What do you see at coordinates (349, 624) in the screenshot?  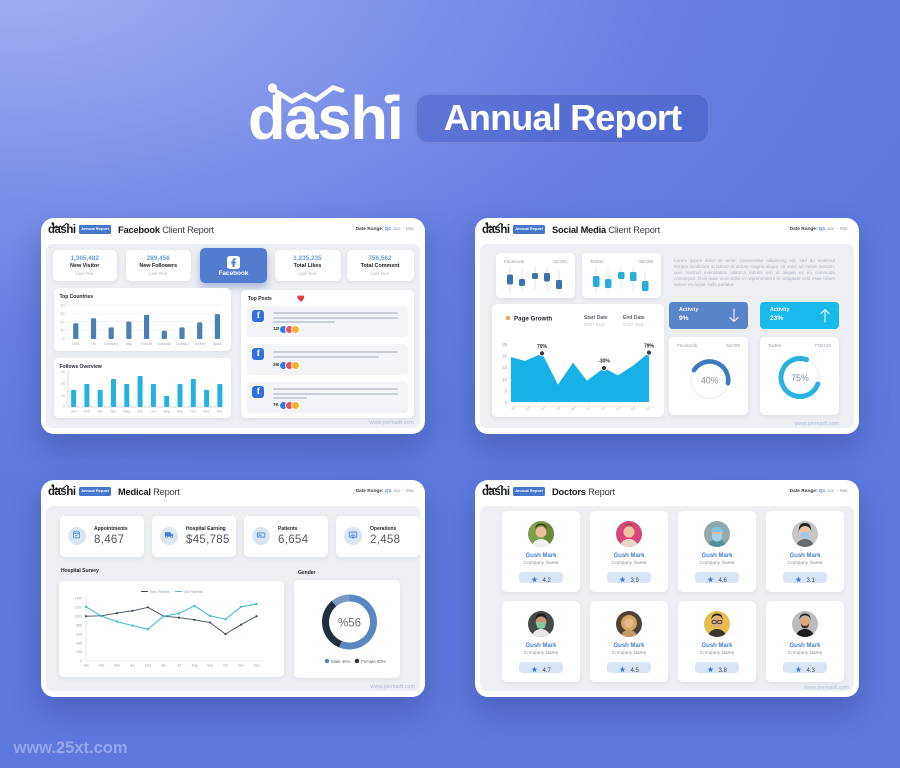 I see `svg-text: %56` at bounding box center [349, 624].